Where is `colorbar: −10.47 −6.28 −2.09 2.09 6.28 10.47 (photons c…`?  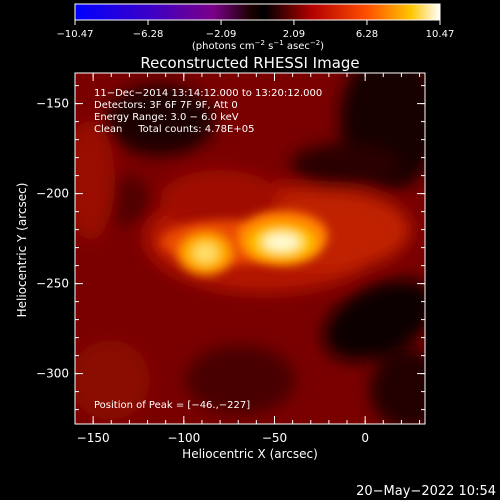
colorbar: −10.47 −6.28 −2.09 2.09 6.28 10.47 (photons c… is located at coordinates (255, 27).